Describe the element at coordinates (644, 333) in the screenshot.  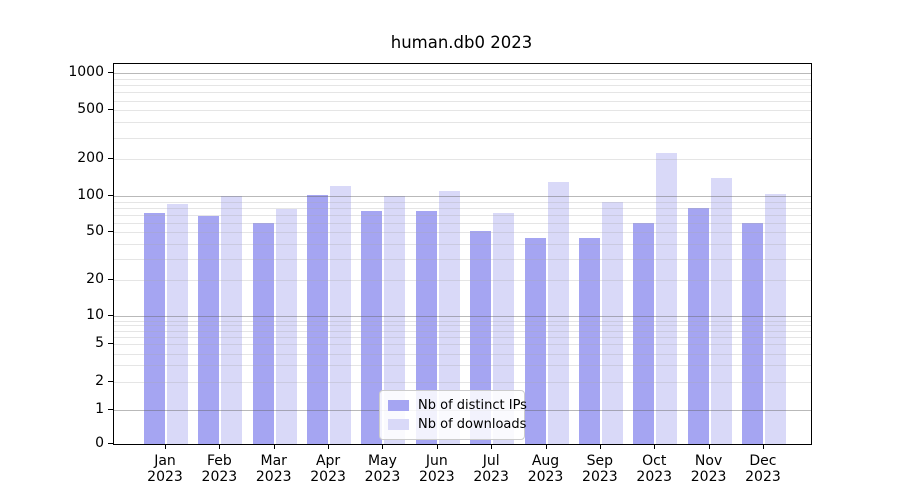
I see `bar-distinct-ips-oct` at that location.